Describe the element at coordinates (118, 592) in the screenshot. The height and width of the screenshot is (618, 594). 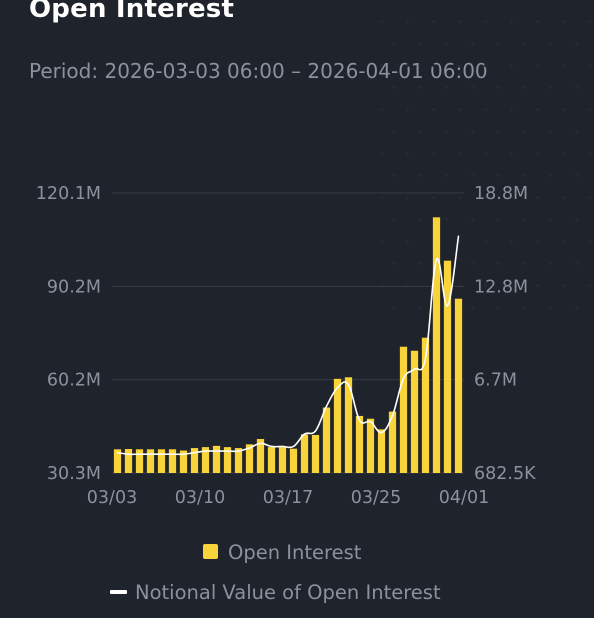
I see `legend-swatch-line` at that location.